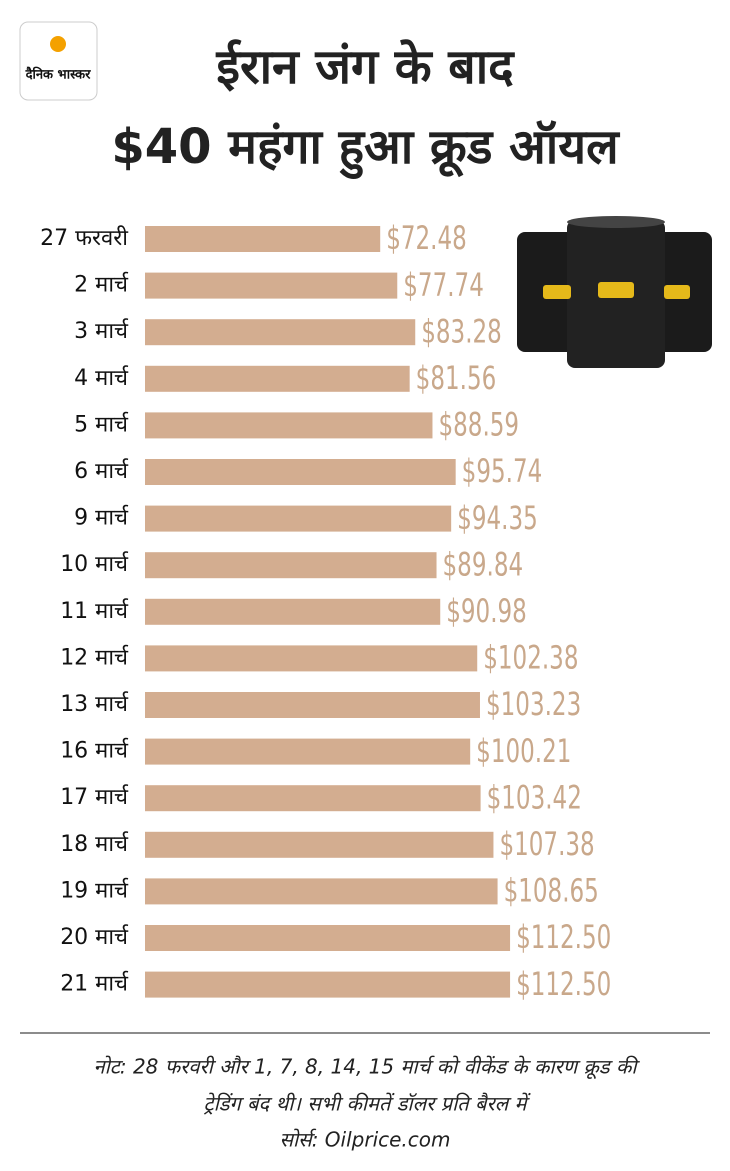 This screenshot has height=1171, width=730. Describe the element at coordinates (101, 378) in the screenshot. I see `category-label: 4 मार्च` at that location.